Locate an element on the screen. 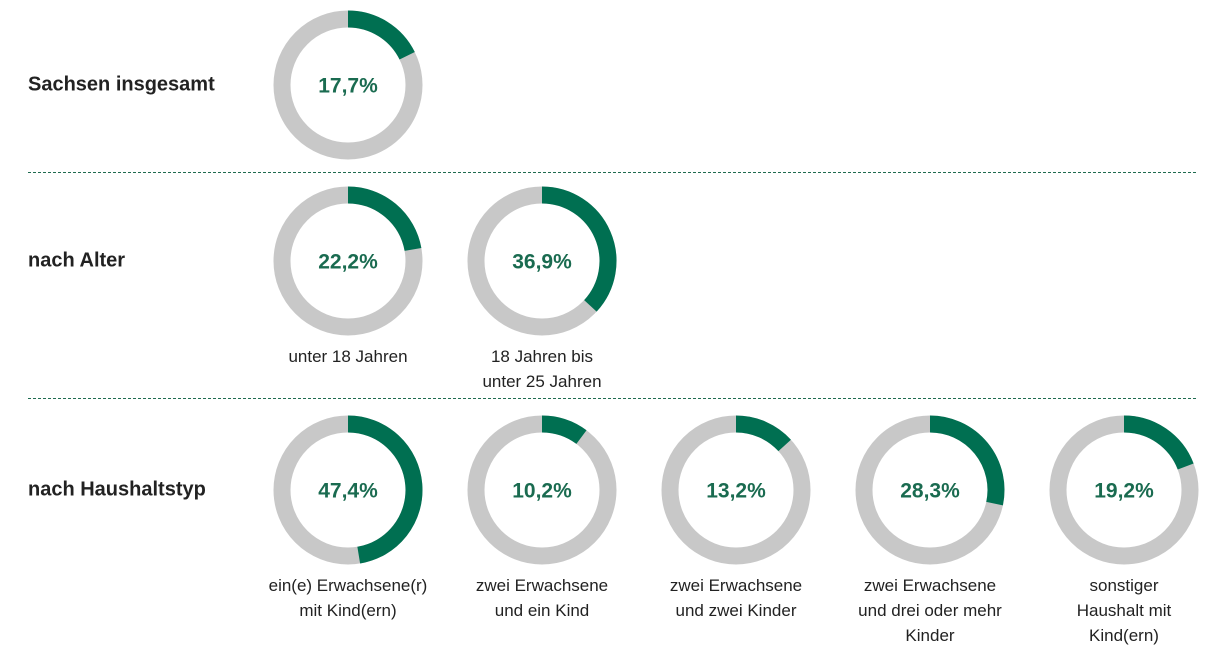 This screenshot has height=647, width=1208. category-label: zwei Erwachsene und ein Kind is located at coordinates (542, 597).